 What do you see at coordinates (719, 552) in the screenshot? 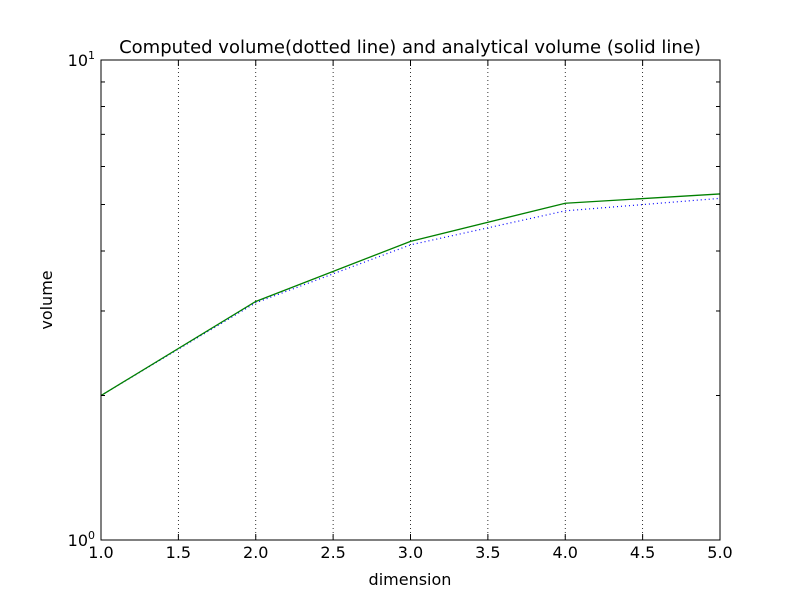
I see `x-tick-label: 5.0` at bounding box center [719, 552].